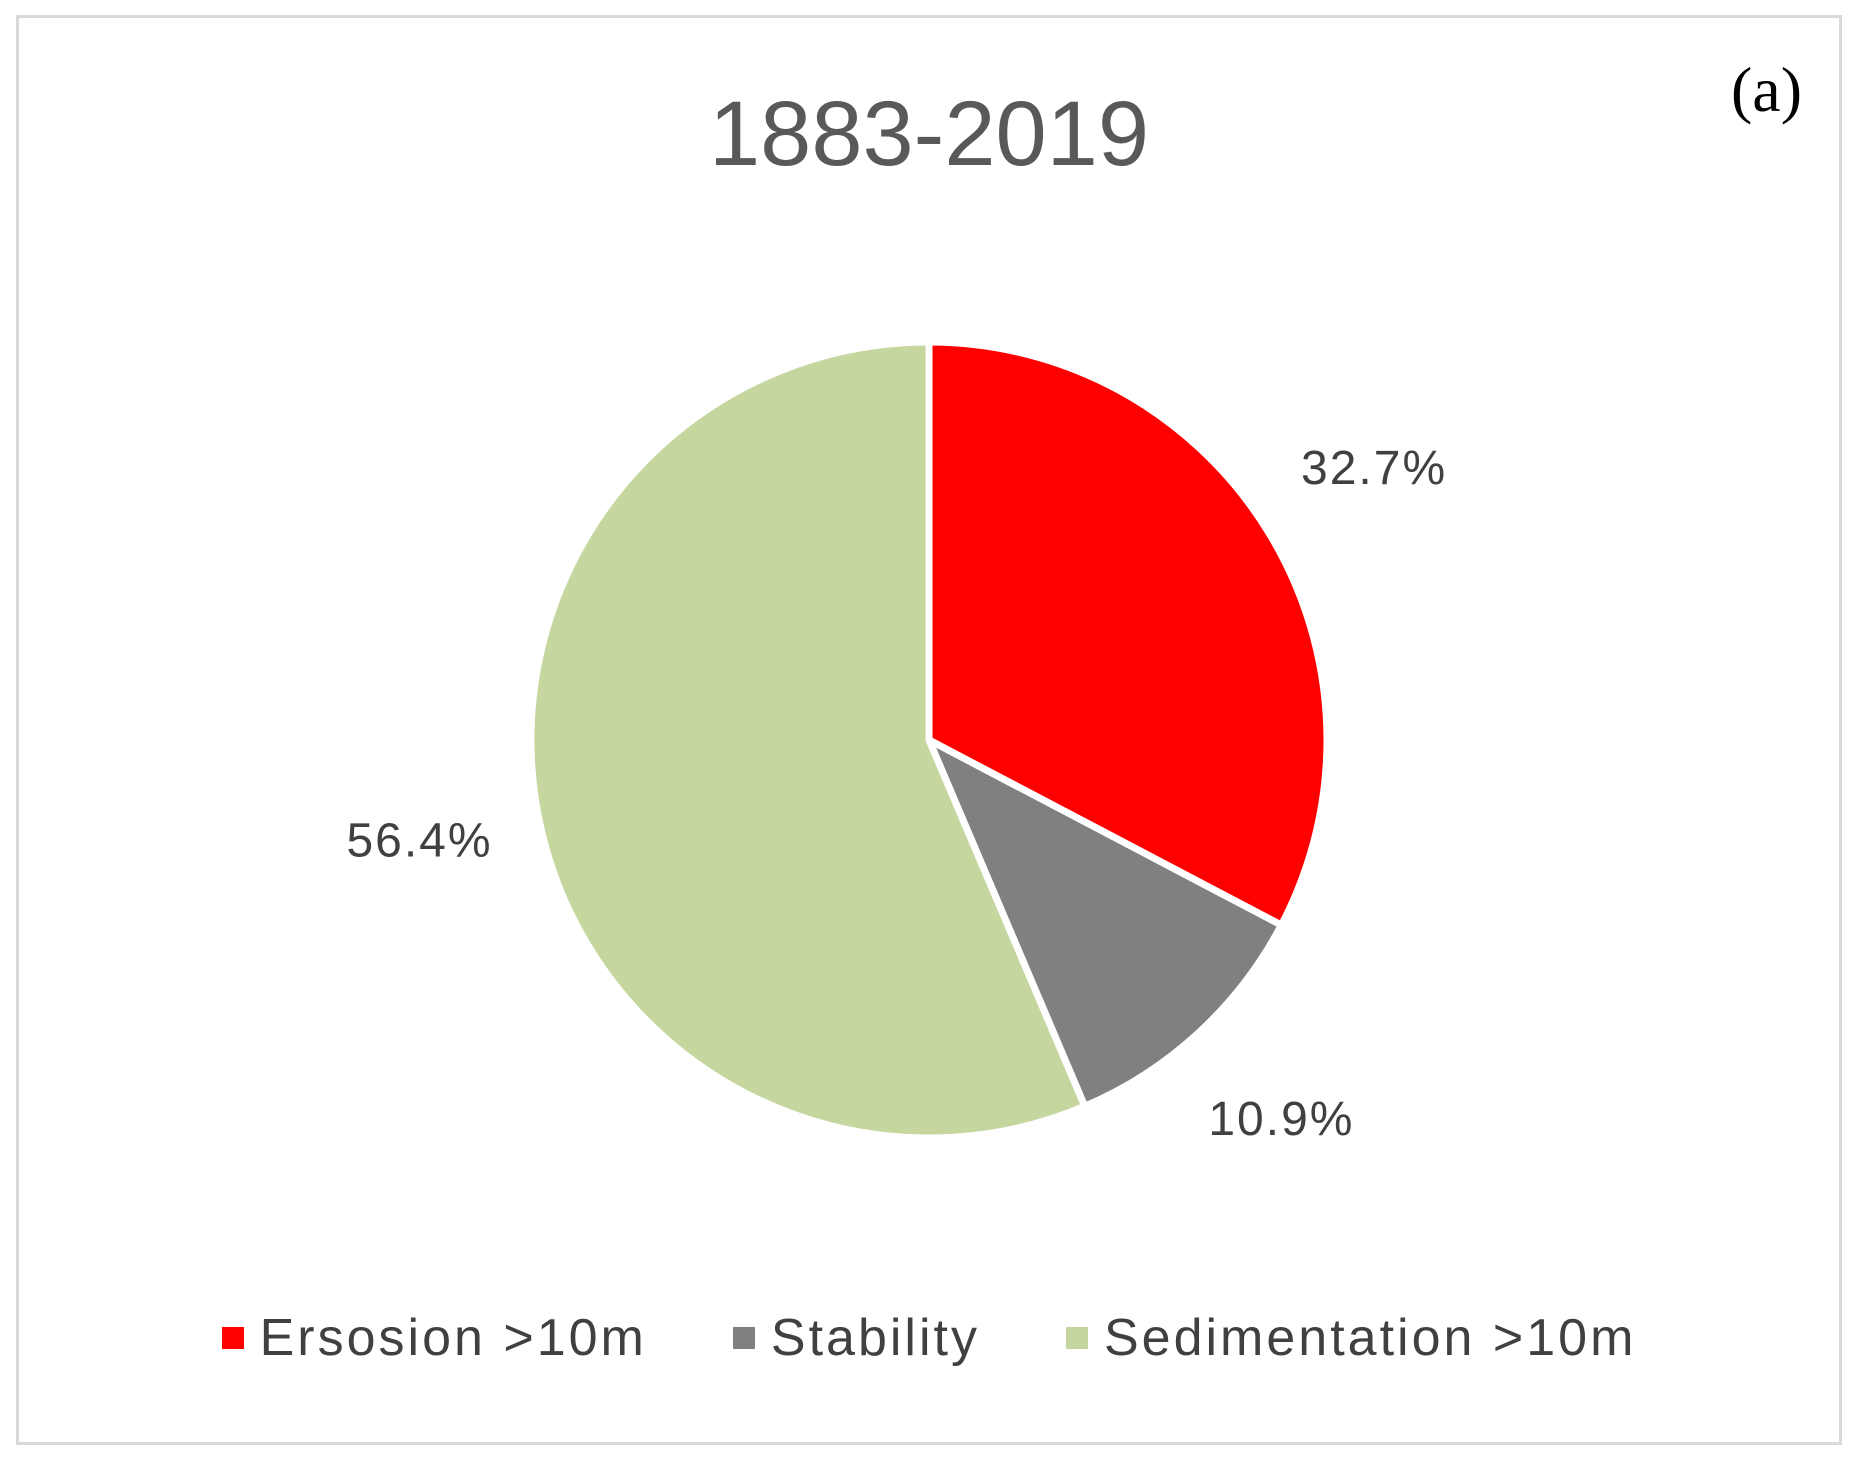  Describe the element at coordinates (1104, 921) in the screenshot. I see `pie-slice-stability` at that location.